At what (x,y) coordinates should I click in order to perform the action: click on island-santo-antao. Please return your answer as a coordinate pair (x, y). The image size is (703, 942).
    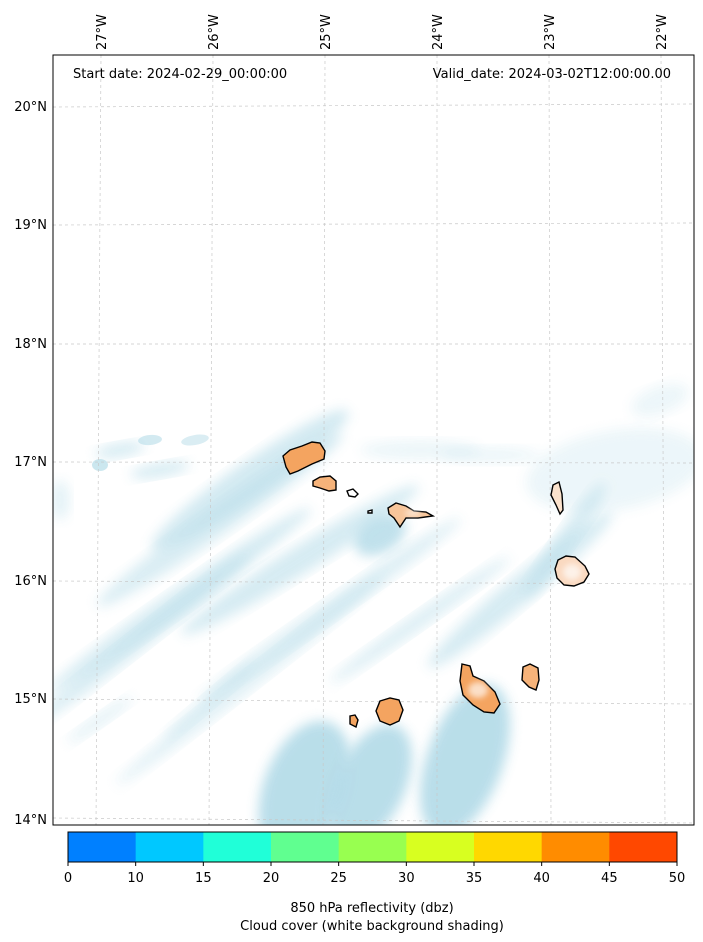
    Looking at the image, I should click on (304, 458).